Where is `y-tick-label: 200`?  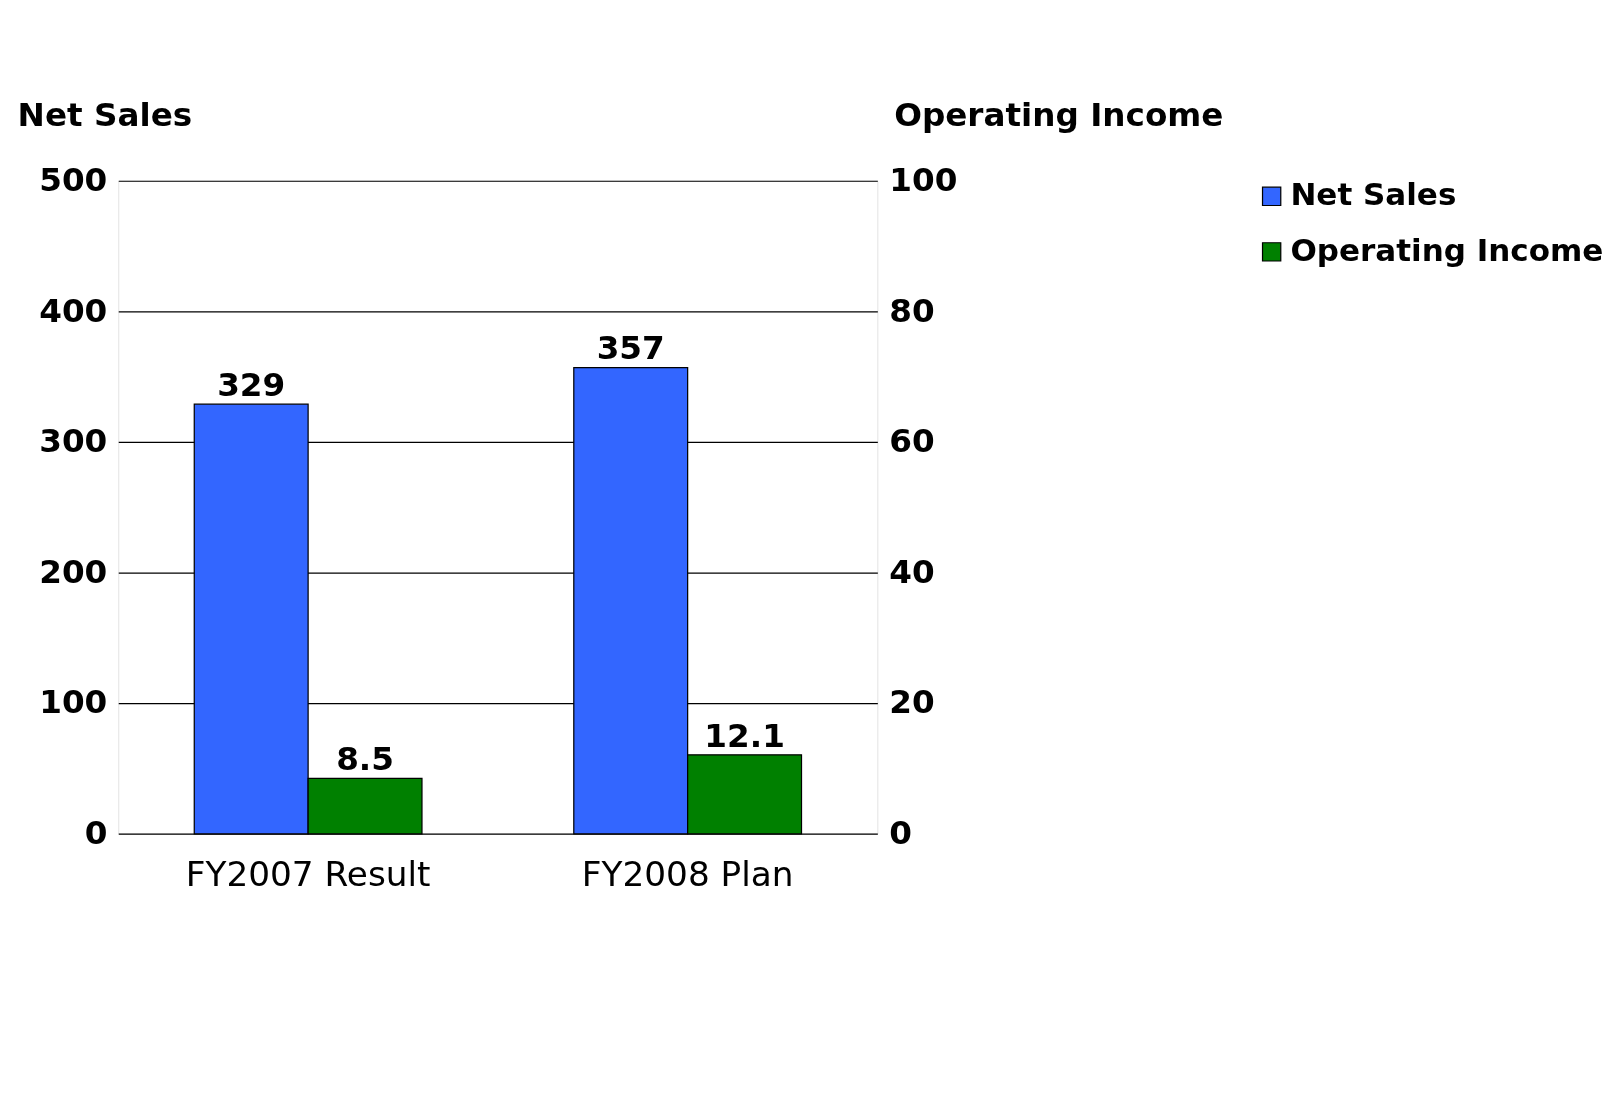 y-tick-label: 200 is located at coordinates (73, 571).